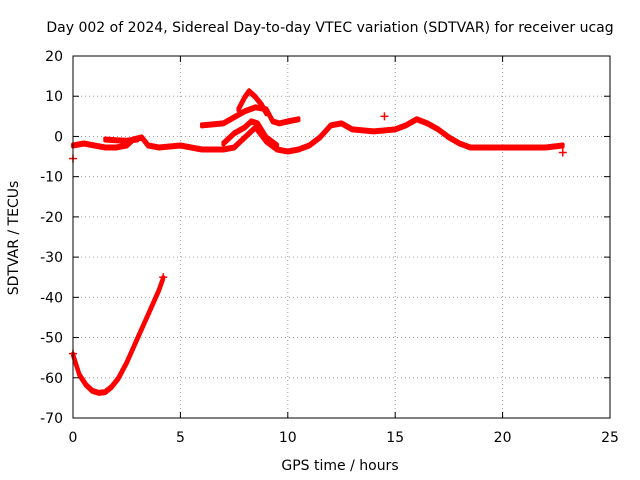 The height and width of the screenshot is (480, 640). Describe the element at coordinates (51, 258) in the screenshot. I see `y-tick-label: -30` at that location.